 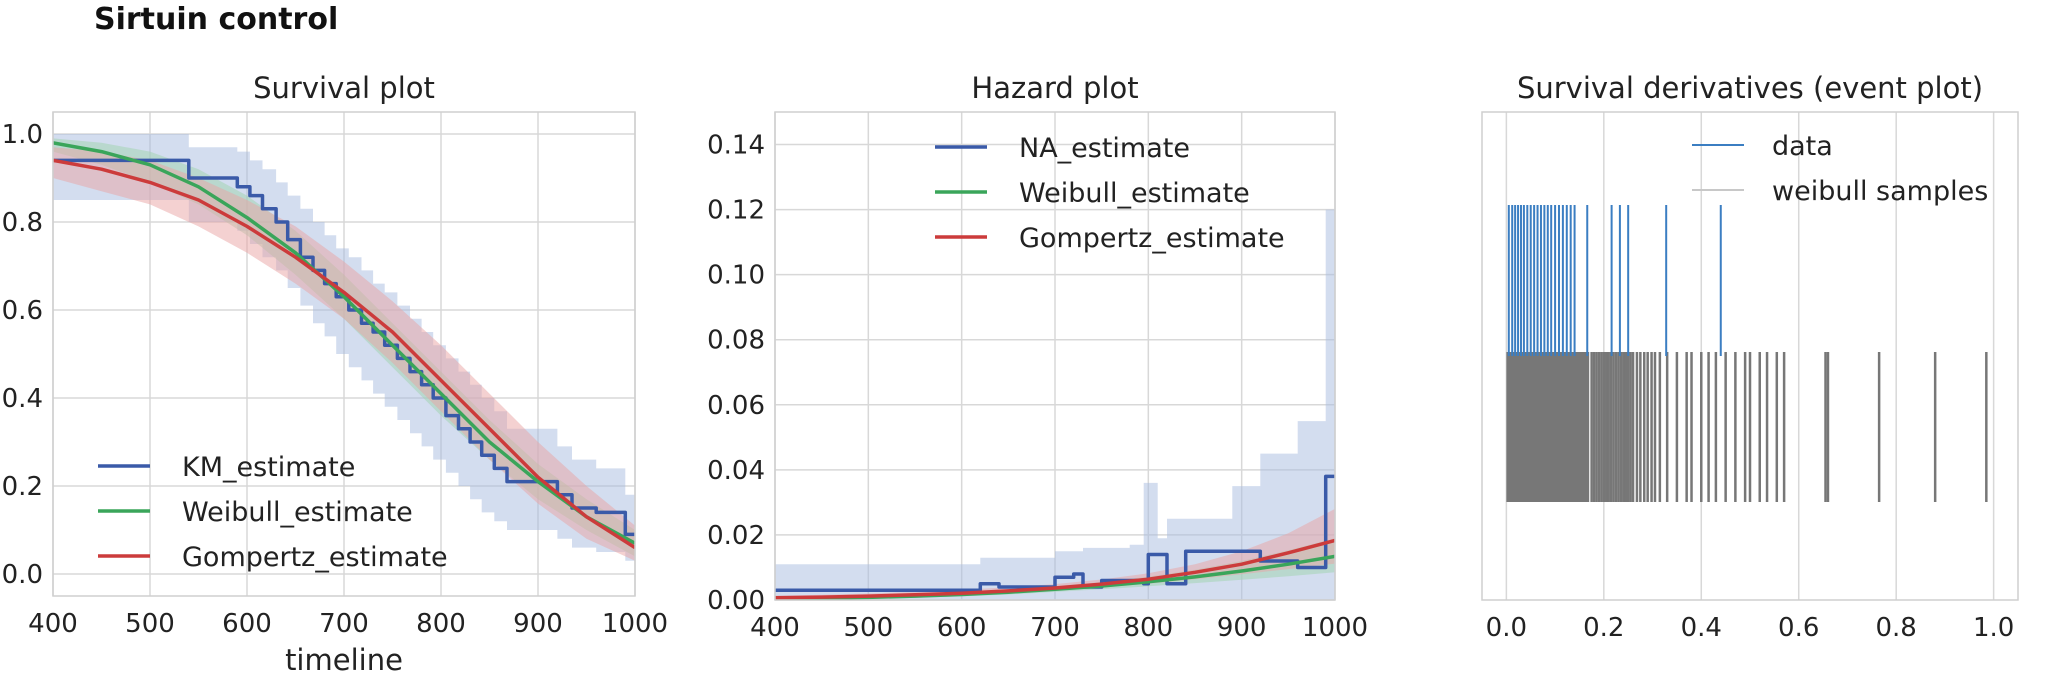 What do you see at coordinates (1802, 146) in the screenshot?
I see `legend-label: data` at bounding box center [1802, 146].